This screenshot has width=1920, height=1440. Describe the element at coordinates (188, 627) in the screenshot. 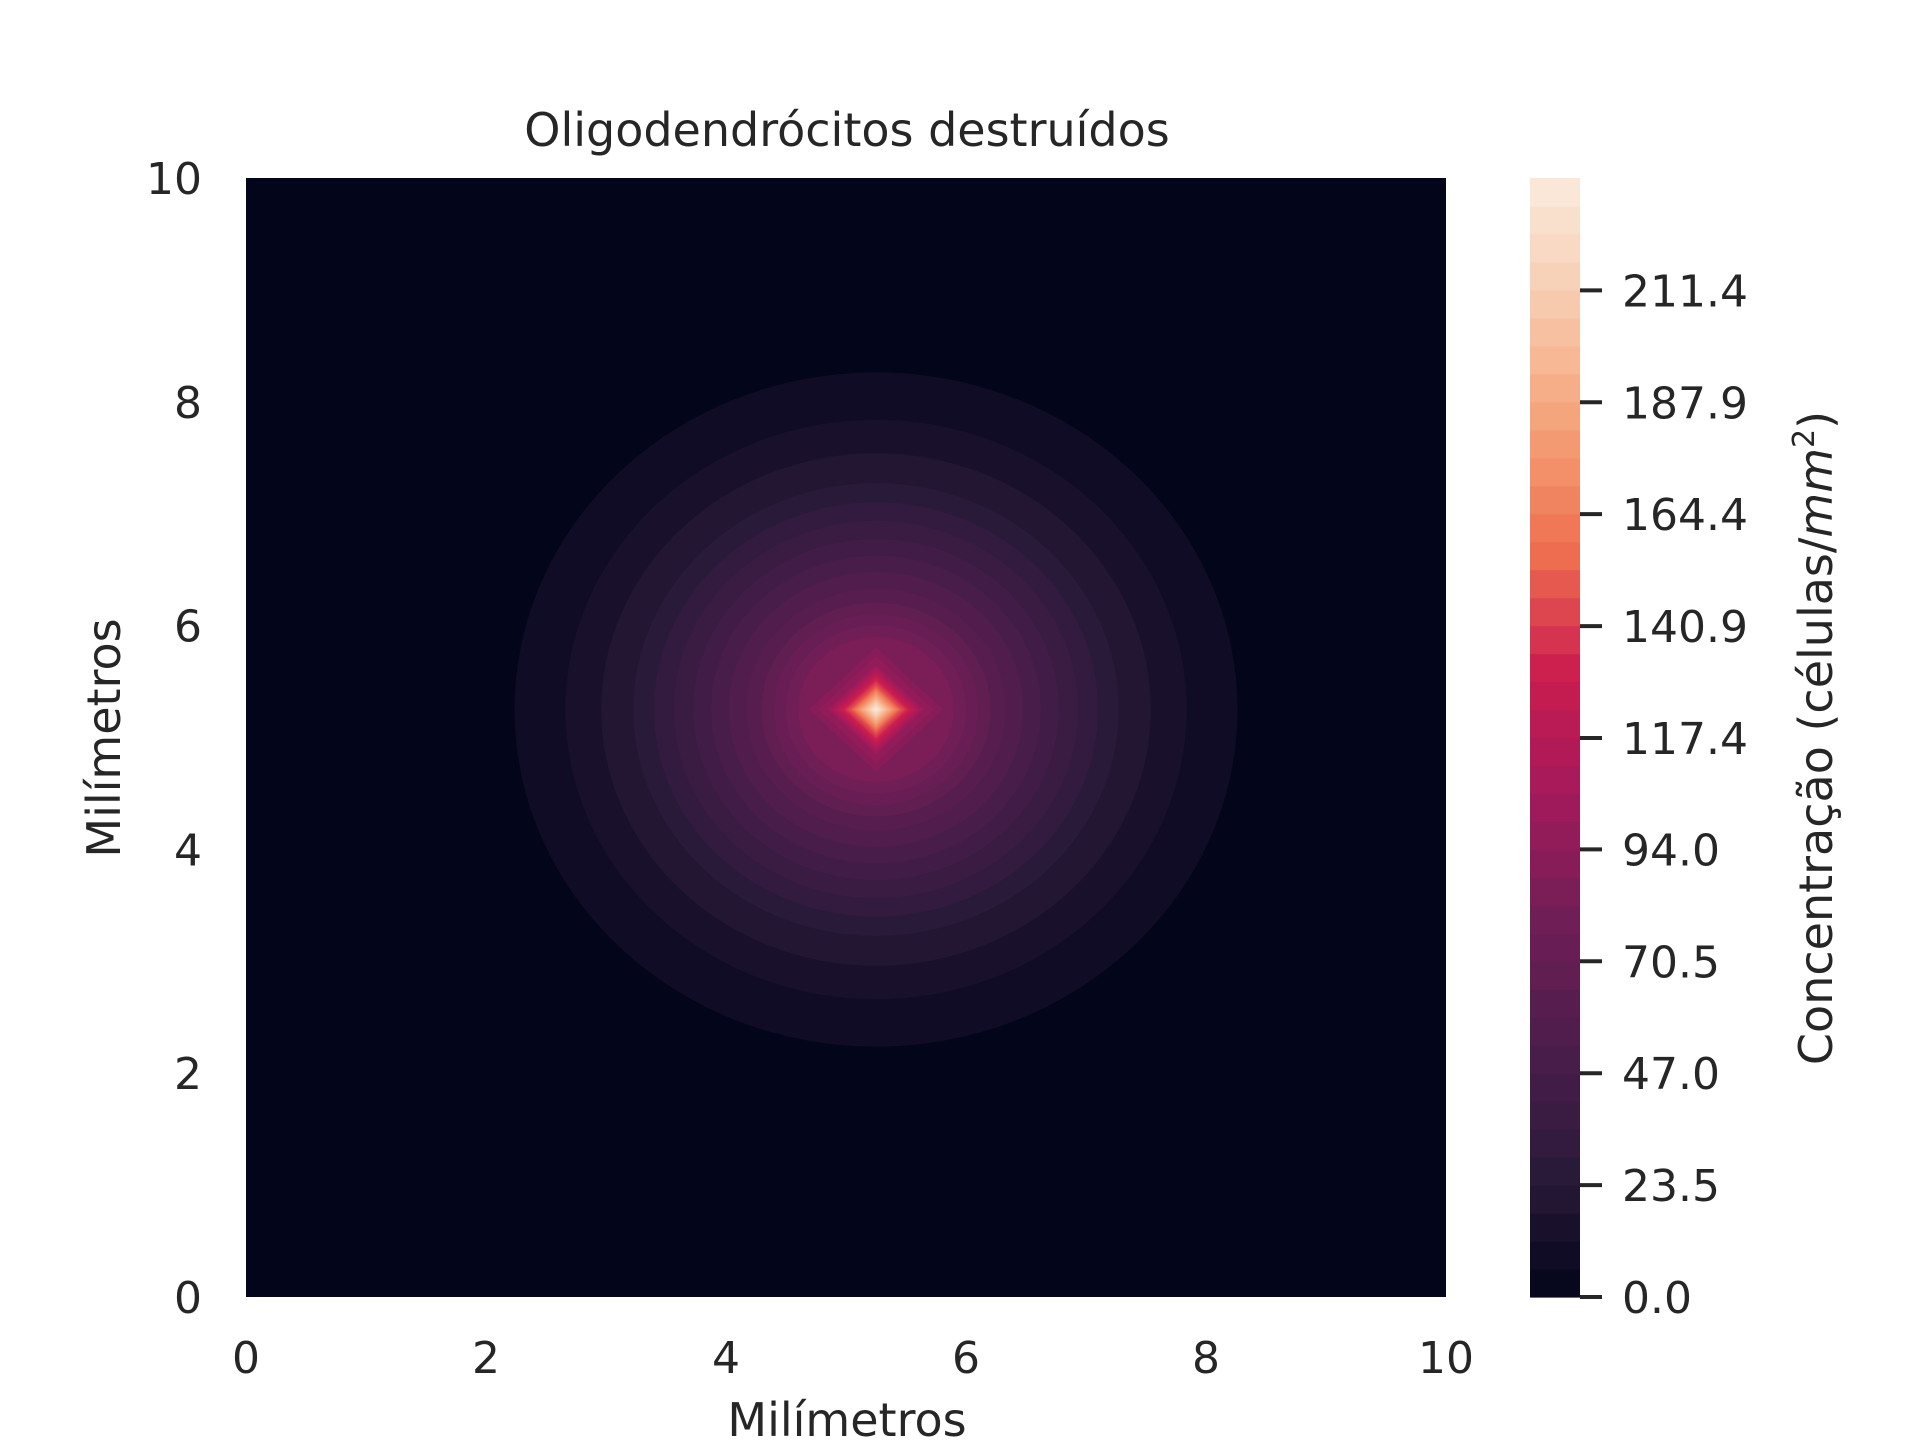

I see `y-tick-label: 6` at that location.